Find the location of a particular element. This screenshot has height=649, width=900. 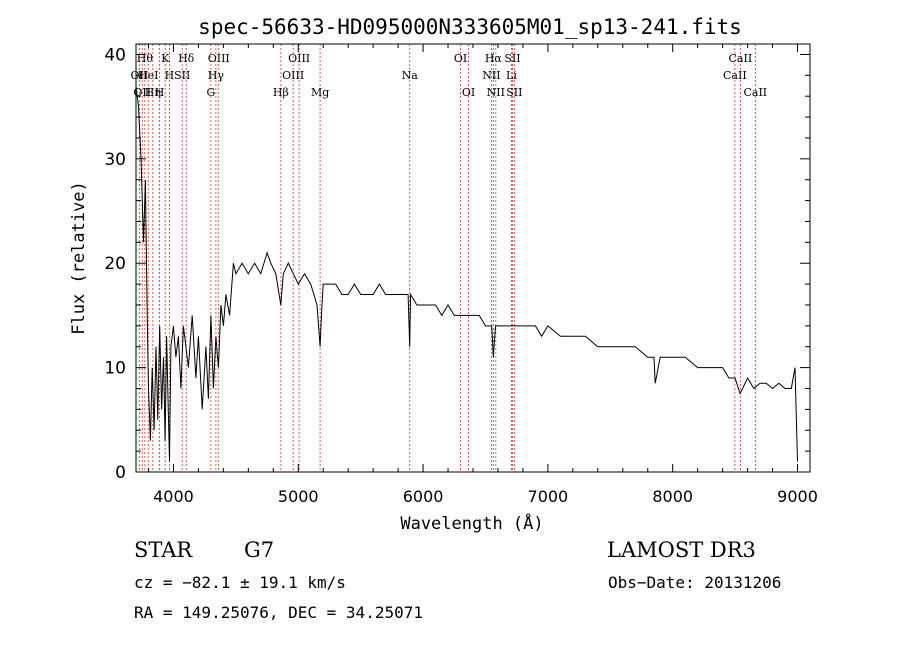

spectral-line-label: Na is located at coordinates (410, 75).